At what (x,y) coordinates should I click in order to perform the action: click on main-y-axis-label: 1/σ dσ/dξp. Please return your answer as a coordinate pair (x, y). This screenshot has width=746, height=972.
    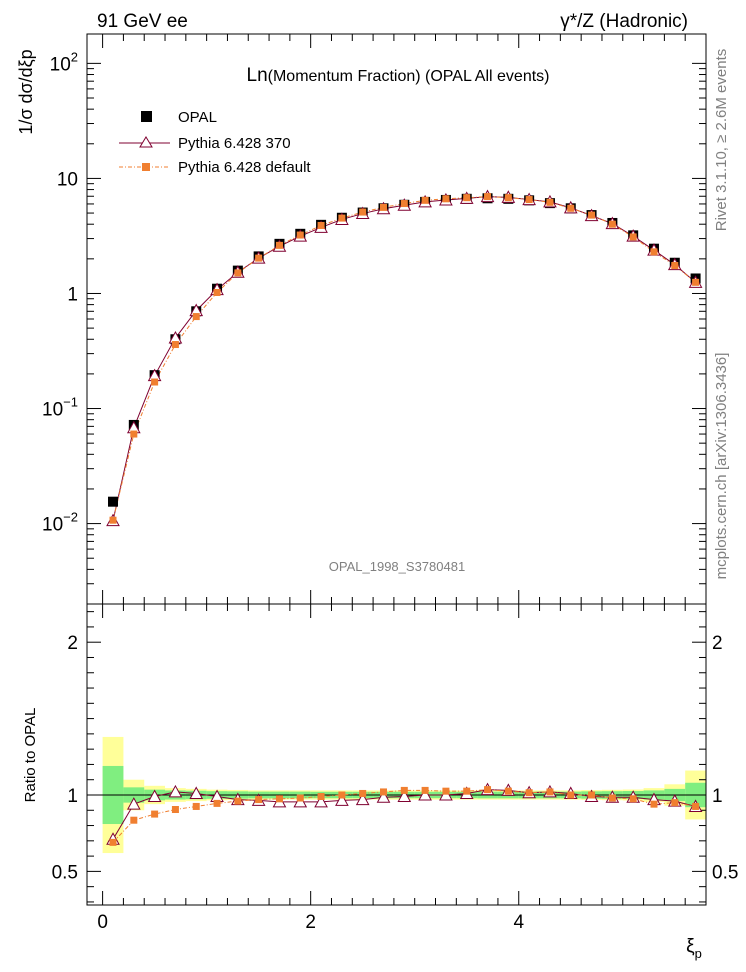
    Looking at the image, I should click on (26, 91).